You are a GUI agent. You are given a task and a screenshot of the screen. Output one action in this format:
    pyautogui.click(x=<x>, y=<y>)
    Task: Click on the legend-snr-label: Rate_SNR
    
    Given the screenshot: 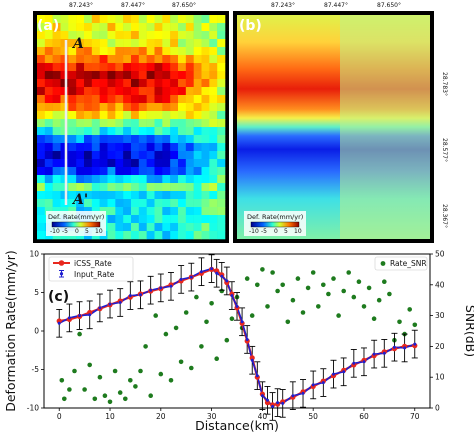 What is the action you would take?
    pyautogui.click(x=408, y=263)
    